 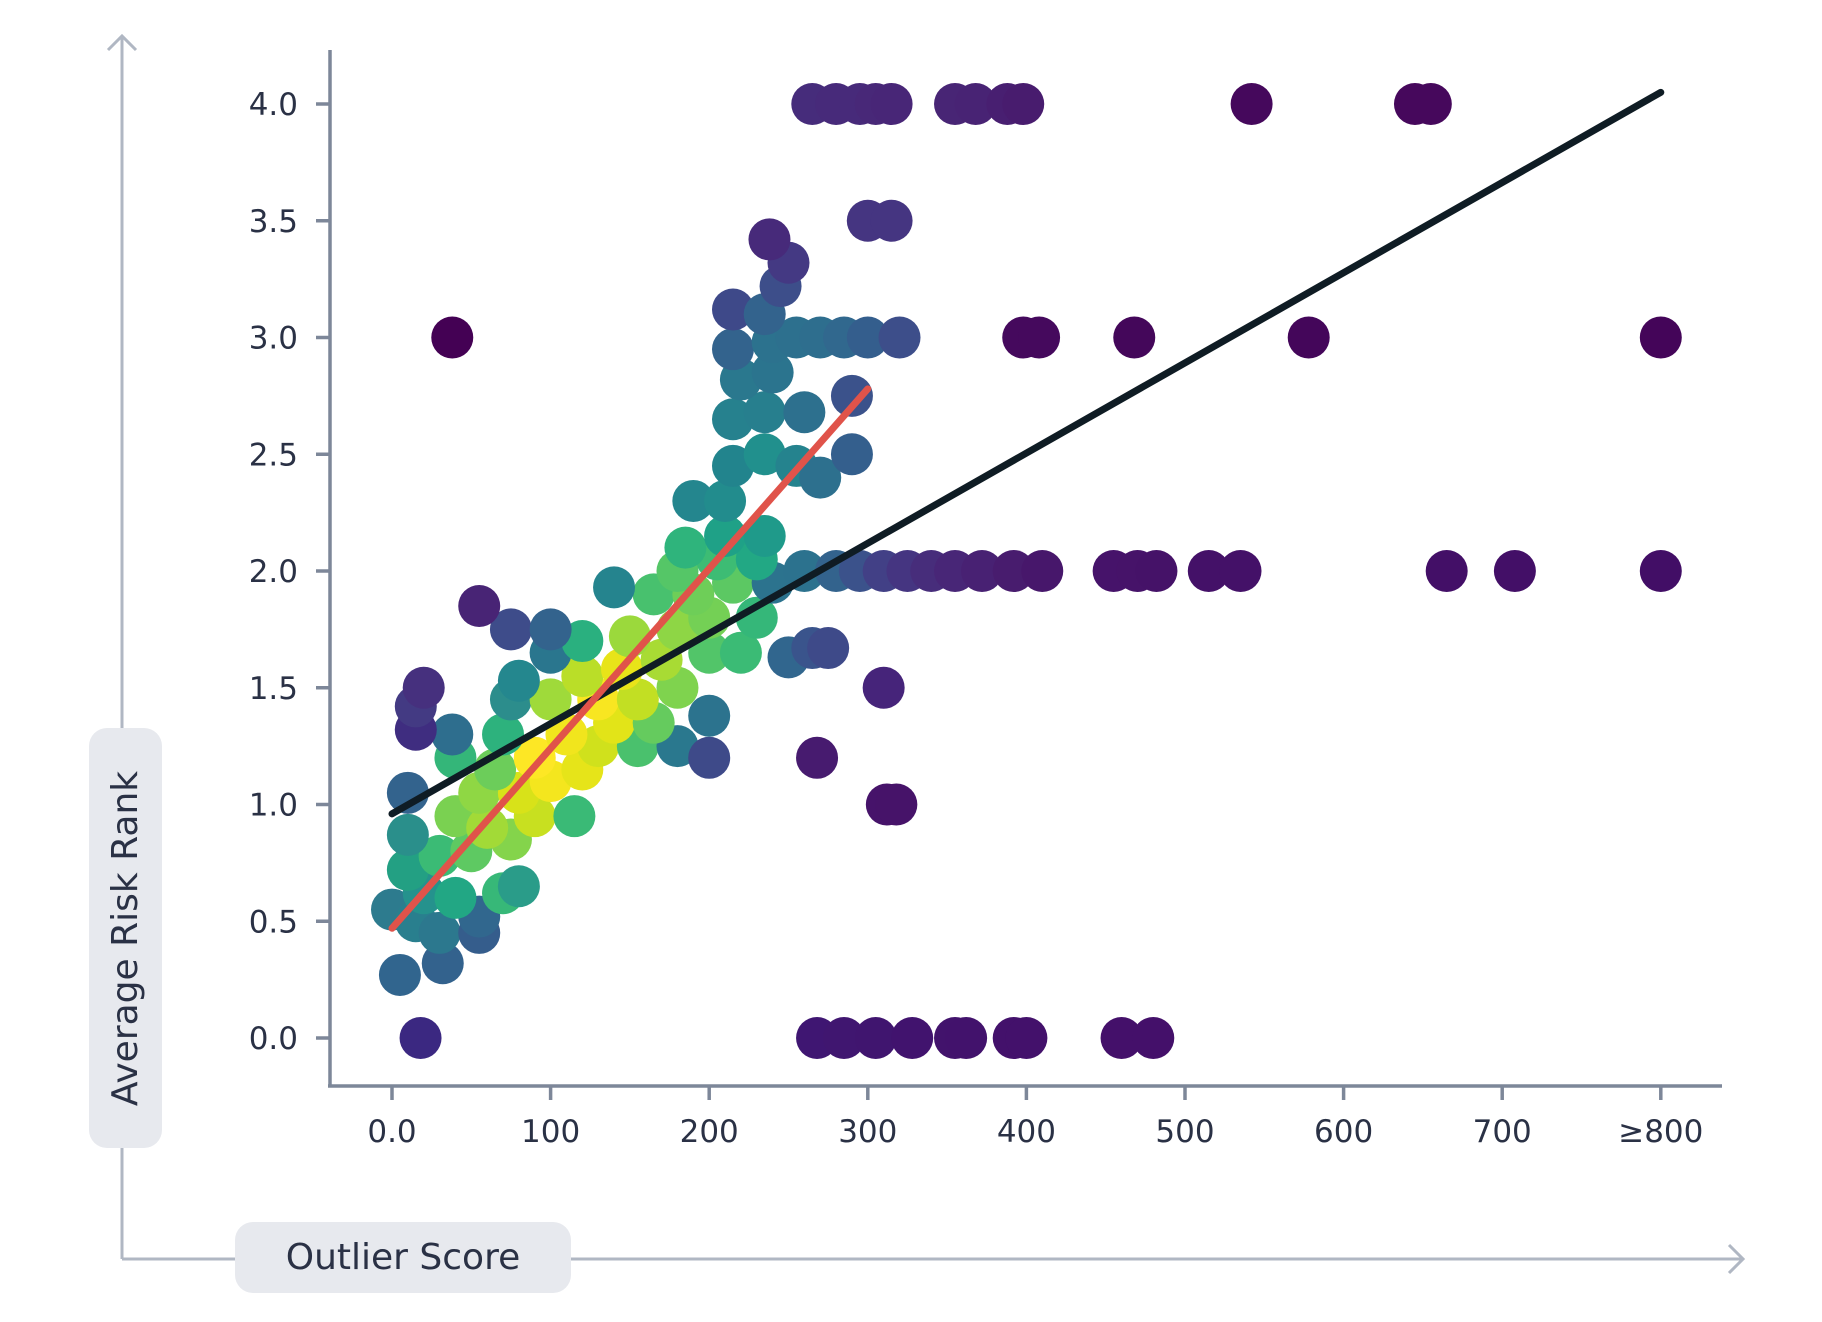 What do you see at coordinates (273, 922) in the screenshot?
I see `y-tick-label: 0.5` at bounding box center [273, 922].